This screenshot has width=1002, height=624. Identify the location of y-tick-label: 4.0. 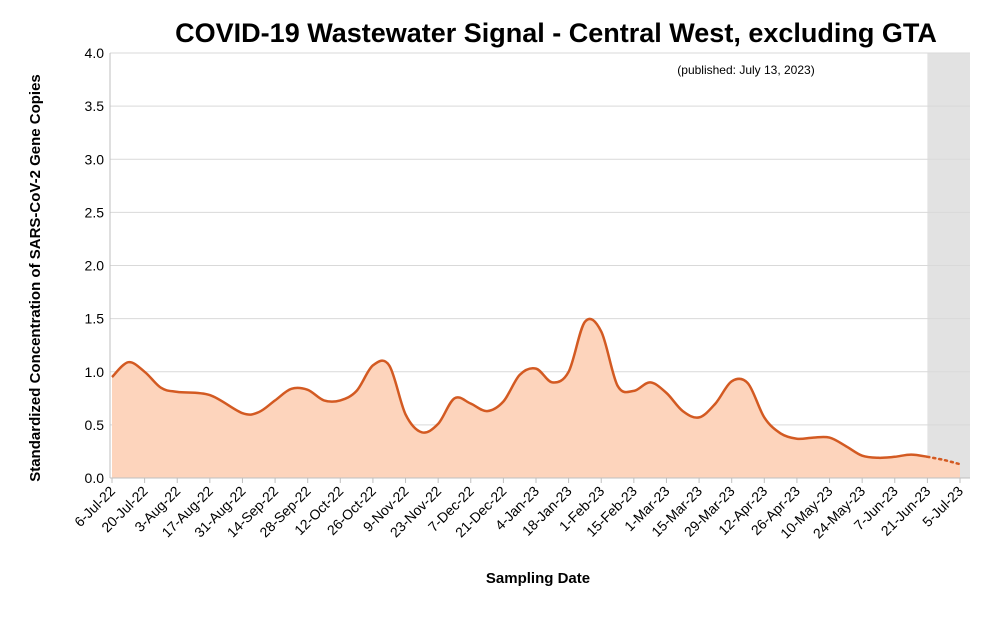
(95, 53).